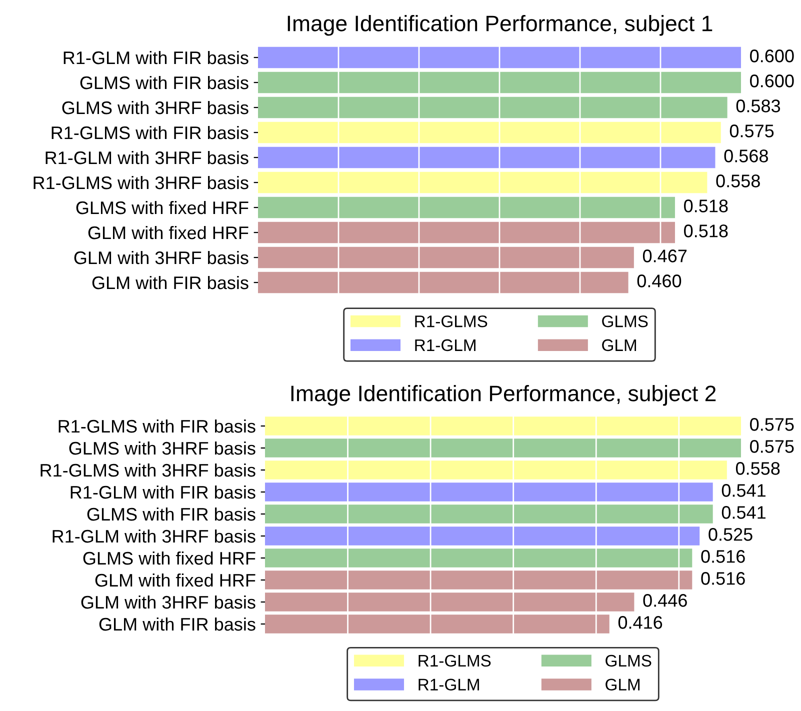  What do you see at coordinates (664, 256) in the screenshot?
I see `data-label: 0.467` at bounding box center [664, 256].